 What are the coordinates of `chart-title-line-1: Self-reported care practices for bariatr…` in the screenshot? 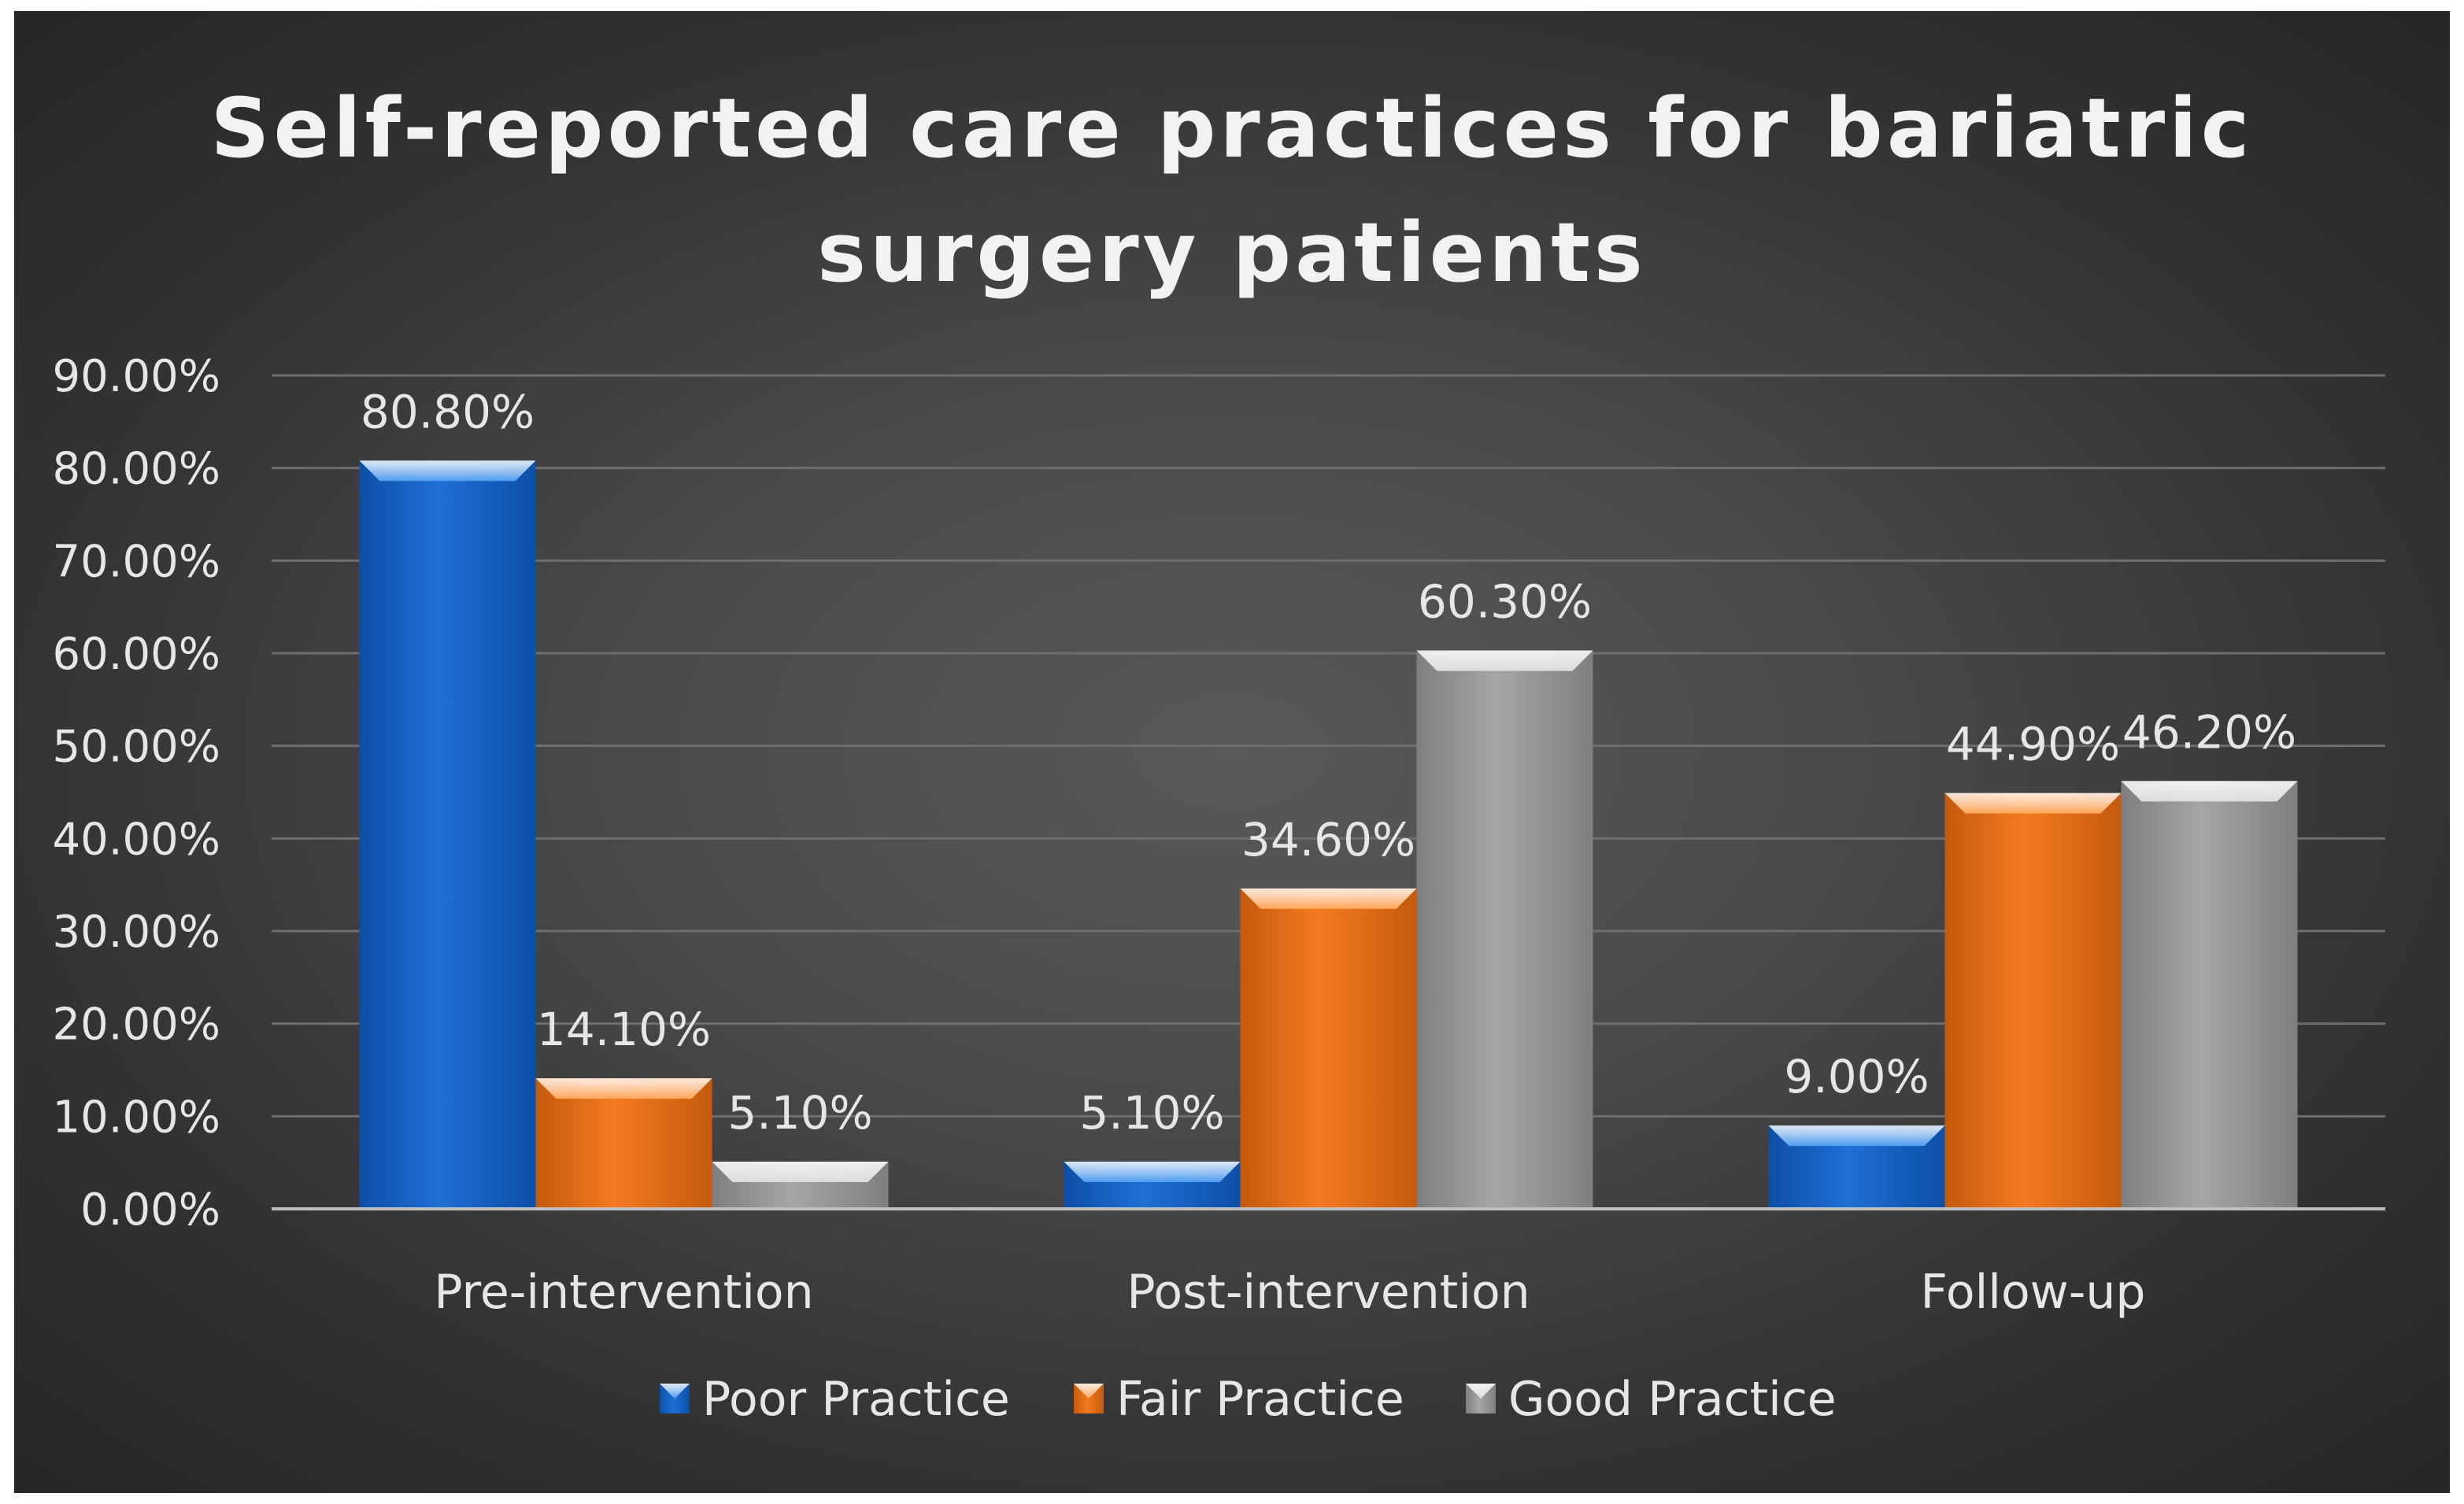 It's located at (1232, 128).